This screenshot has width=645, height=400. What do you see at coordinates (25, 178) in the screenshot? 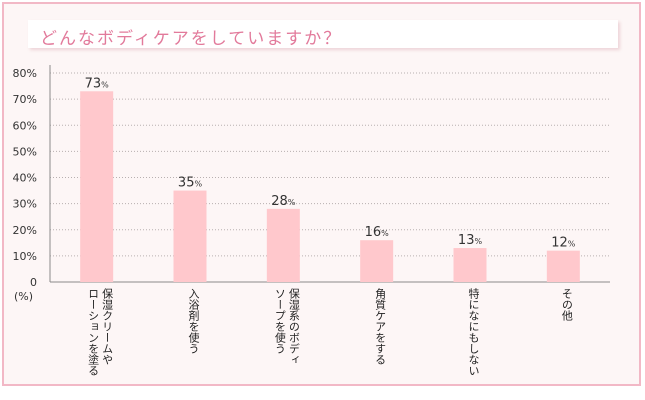
I see `y-tick-label: 40%` at bounding box center [25, 178].